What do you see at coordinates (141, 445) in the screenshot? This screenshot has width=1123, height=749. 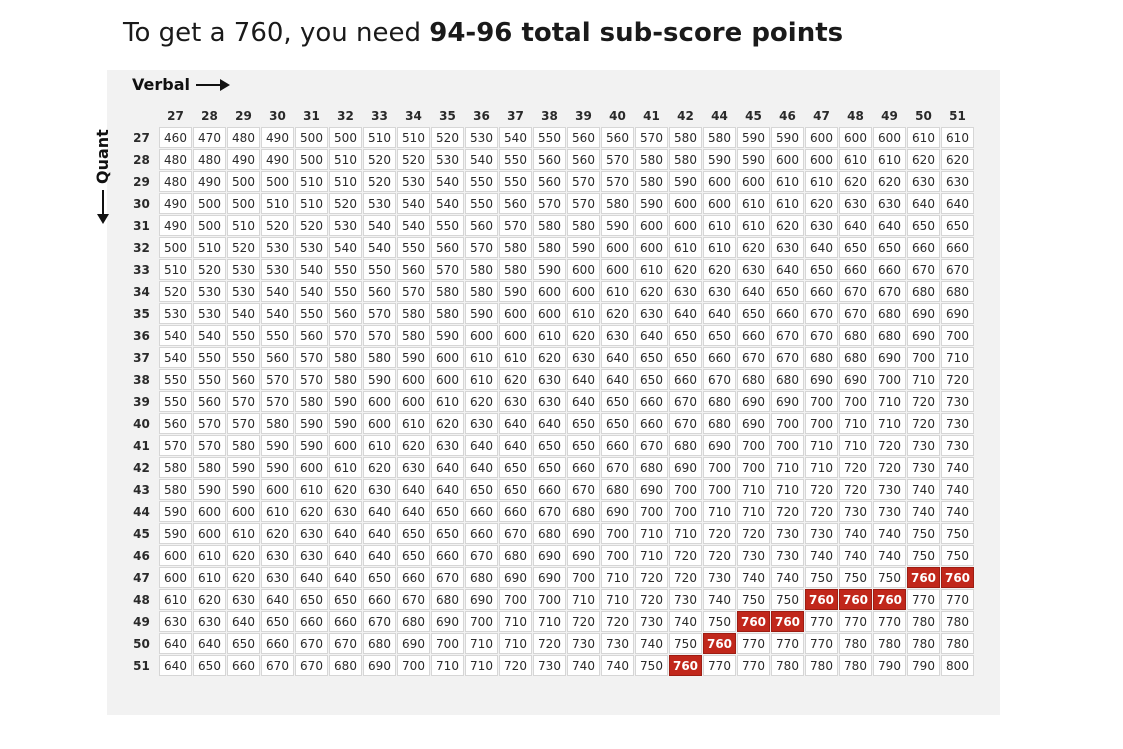 I see `quant-header-41: 41` at bounding box center [141, 445].